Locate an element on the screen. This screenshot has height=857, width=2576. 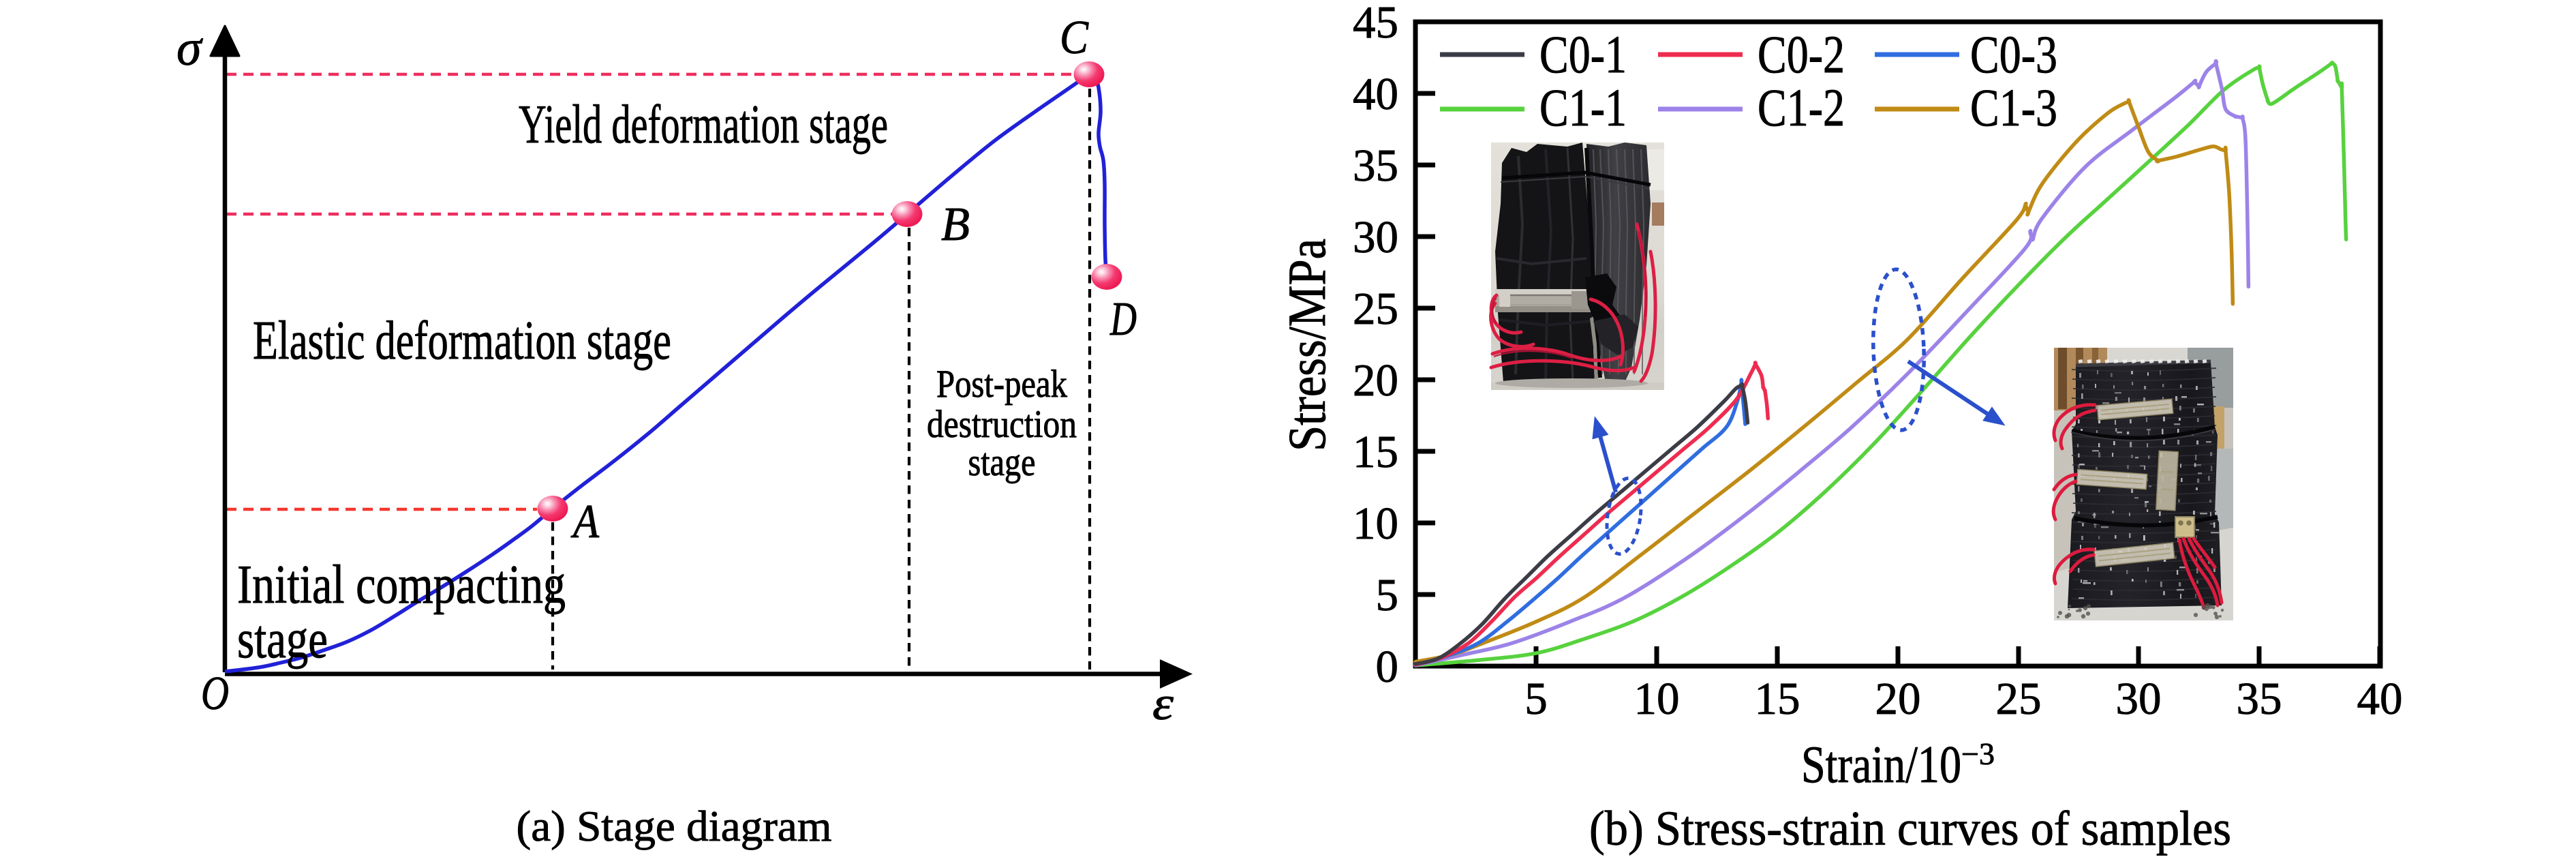
svg-text: C is located at coordinates (1074, 38).